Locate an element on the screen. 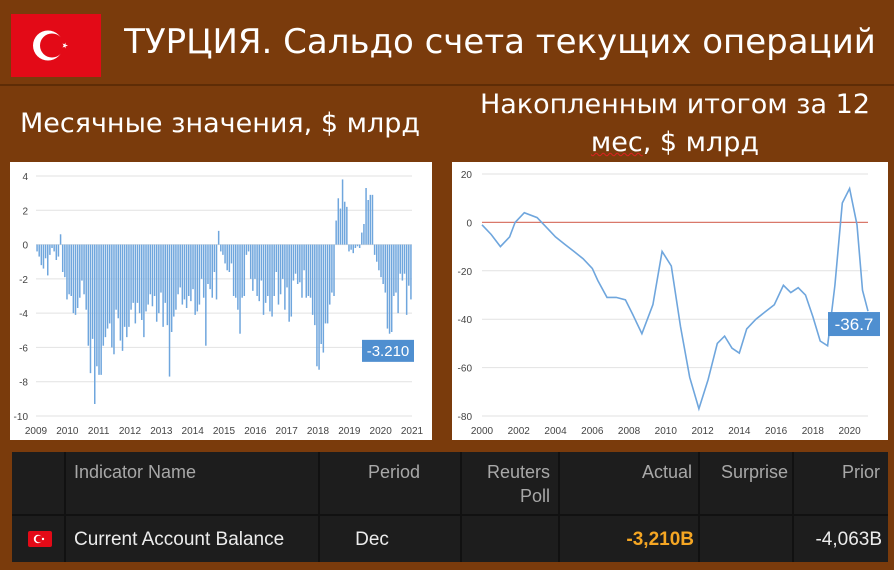 The width and height of the screenshot is (894, 570). x-tick-label: 2010 is located at coordinates (666, 431).